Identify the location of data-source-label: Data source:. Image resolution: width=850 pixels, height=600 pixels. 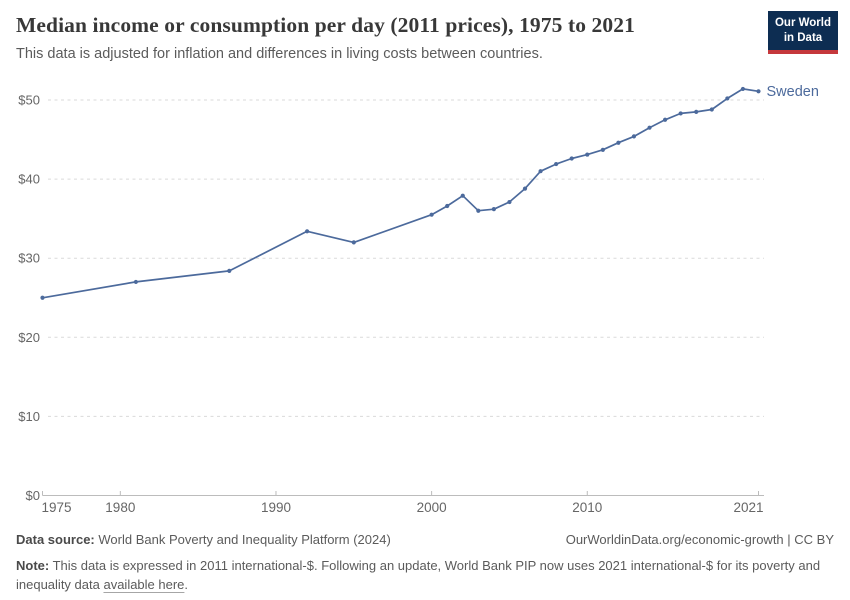
(55, 539).